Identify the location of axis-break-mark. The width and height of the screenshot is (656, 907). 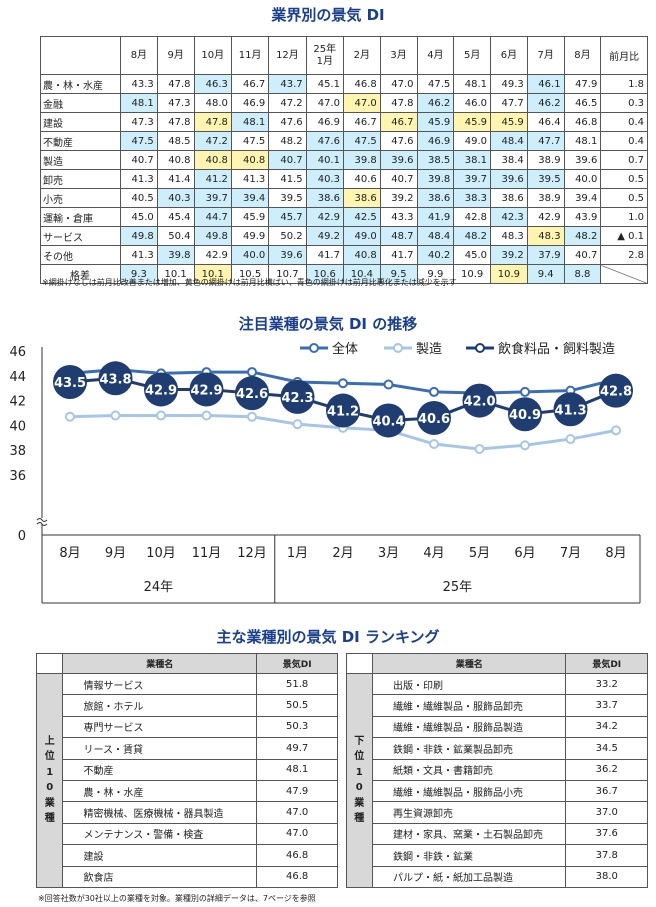
(42, 522).